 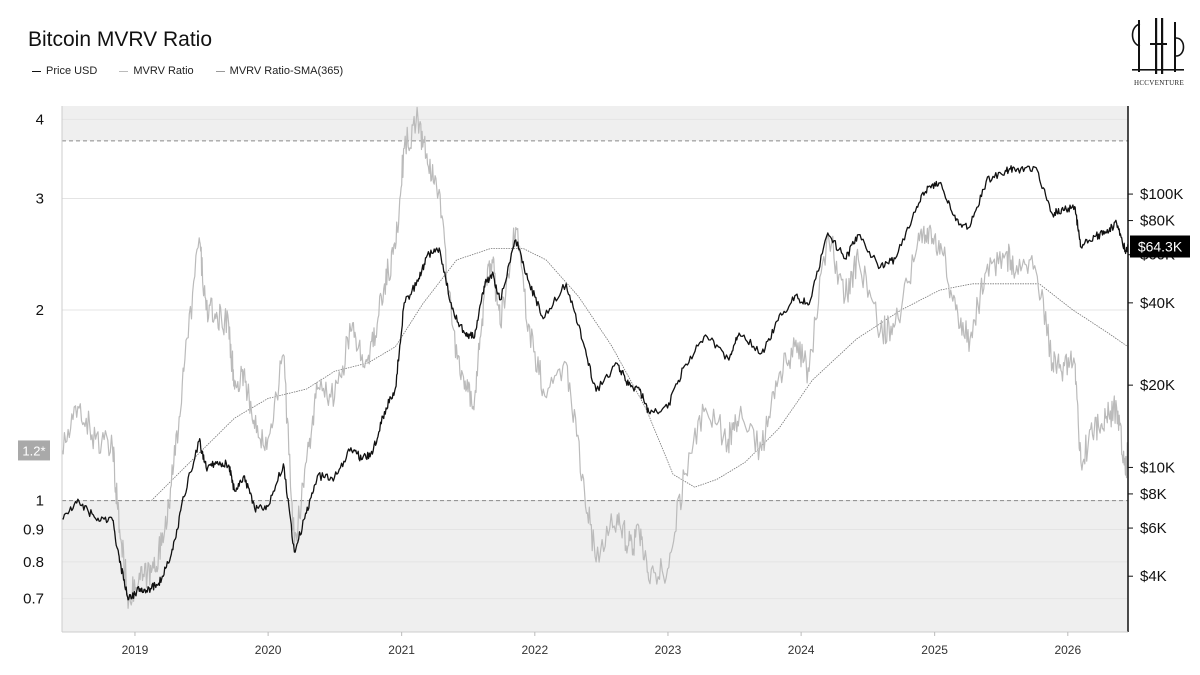 I want to click on right-tick-label: $6K, so click(x=1153, y=528).